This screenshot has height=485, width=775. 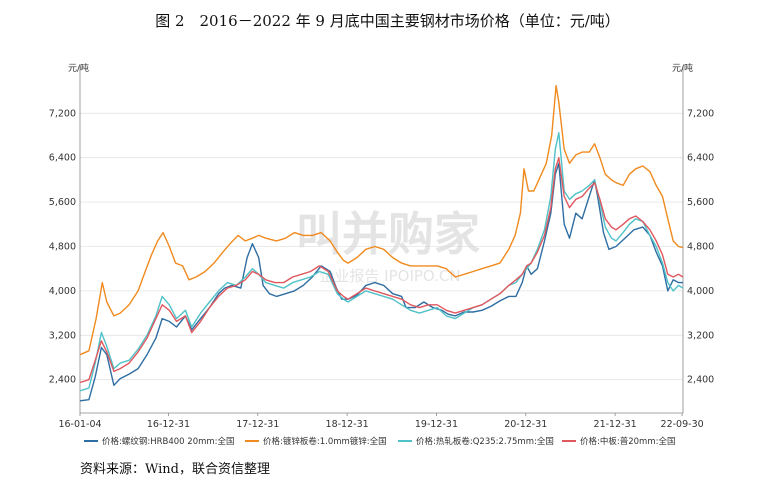 What do you see at coordinates (700, 291) in the screenshot?
I see `y-tick-label-right: 4,000` at bounding box center [700, 291].